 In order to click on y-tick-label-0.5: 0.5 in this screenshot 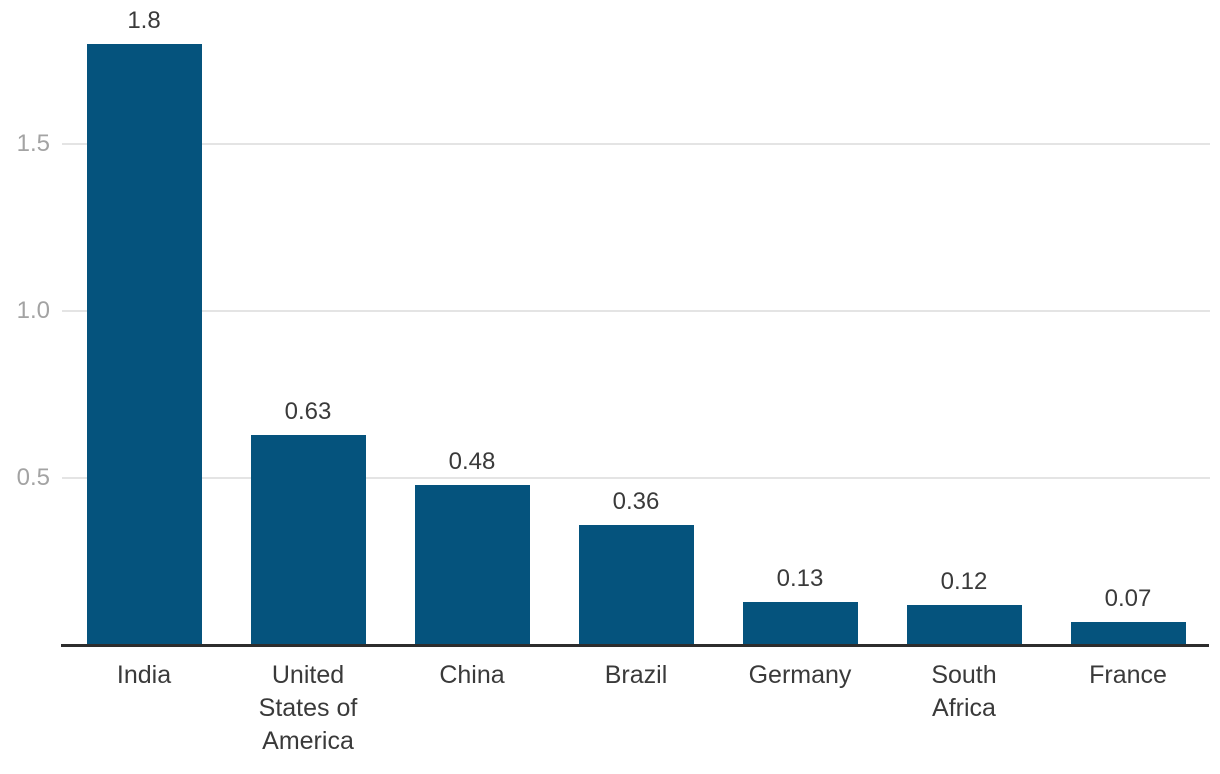, I will do `click(33, 477)`.